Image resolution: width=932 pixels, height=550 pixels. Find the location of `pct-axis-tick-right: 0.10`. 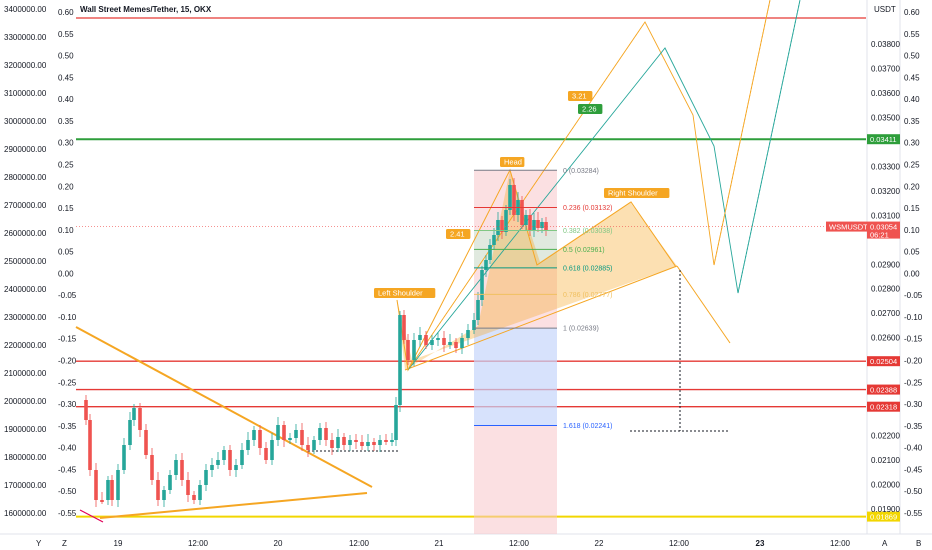

pct-axis-tick-right: 0.10 is located at coordinates (912, 230).